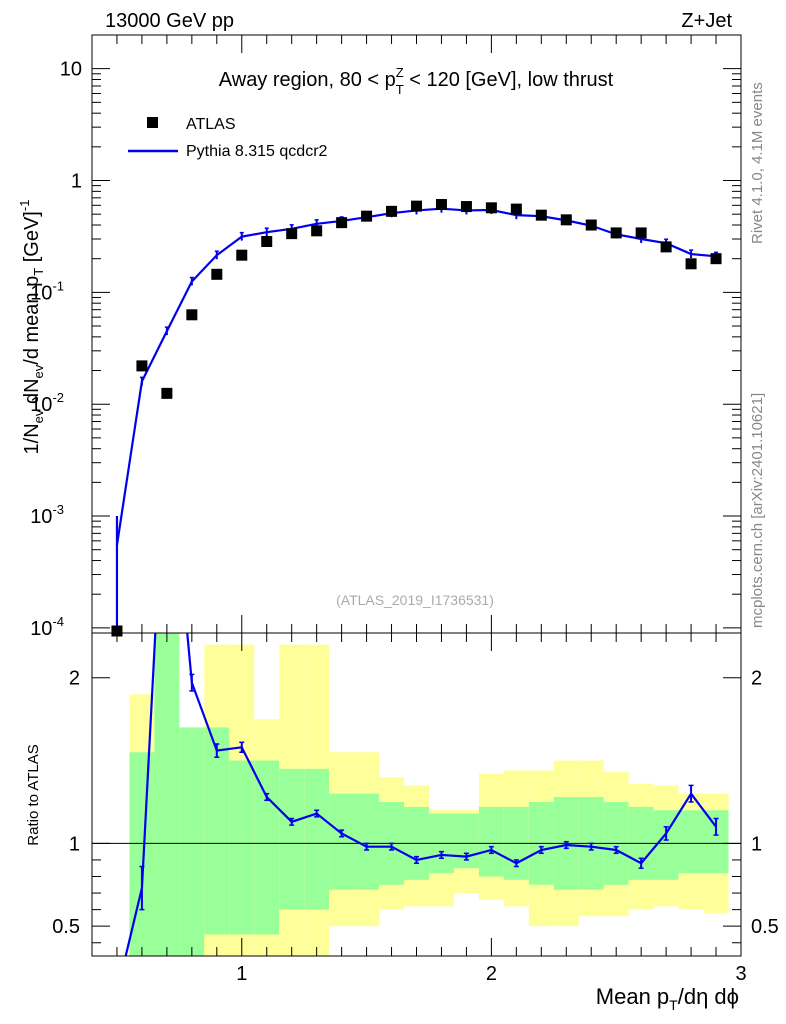  I want to click on legend-data-marker, so click(152, 122).